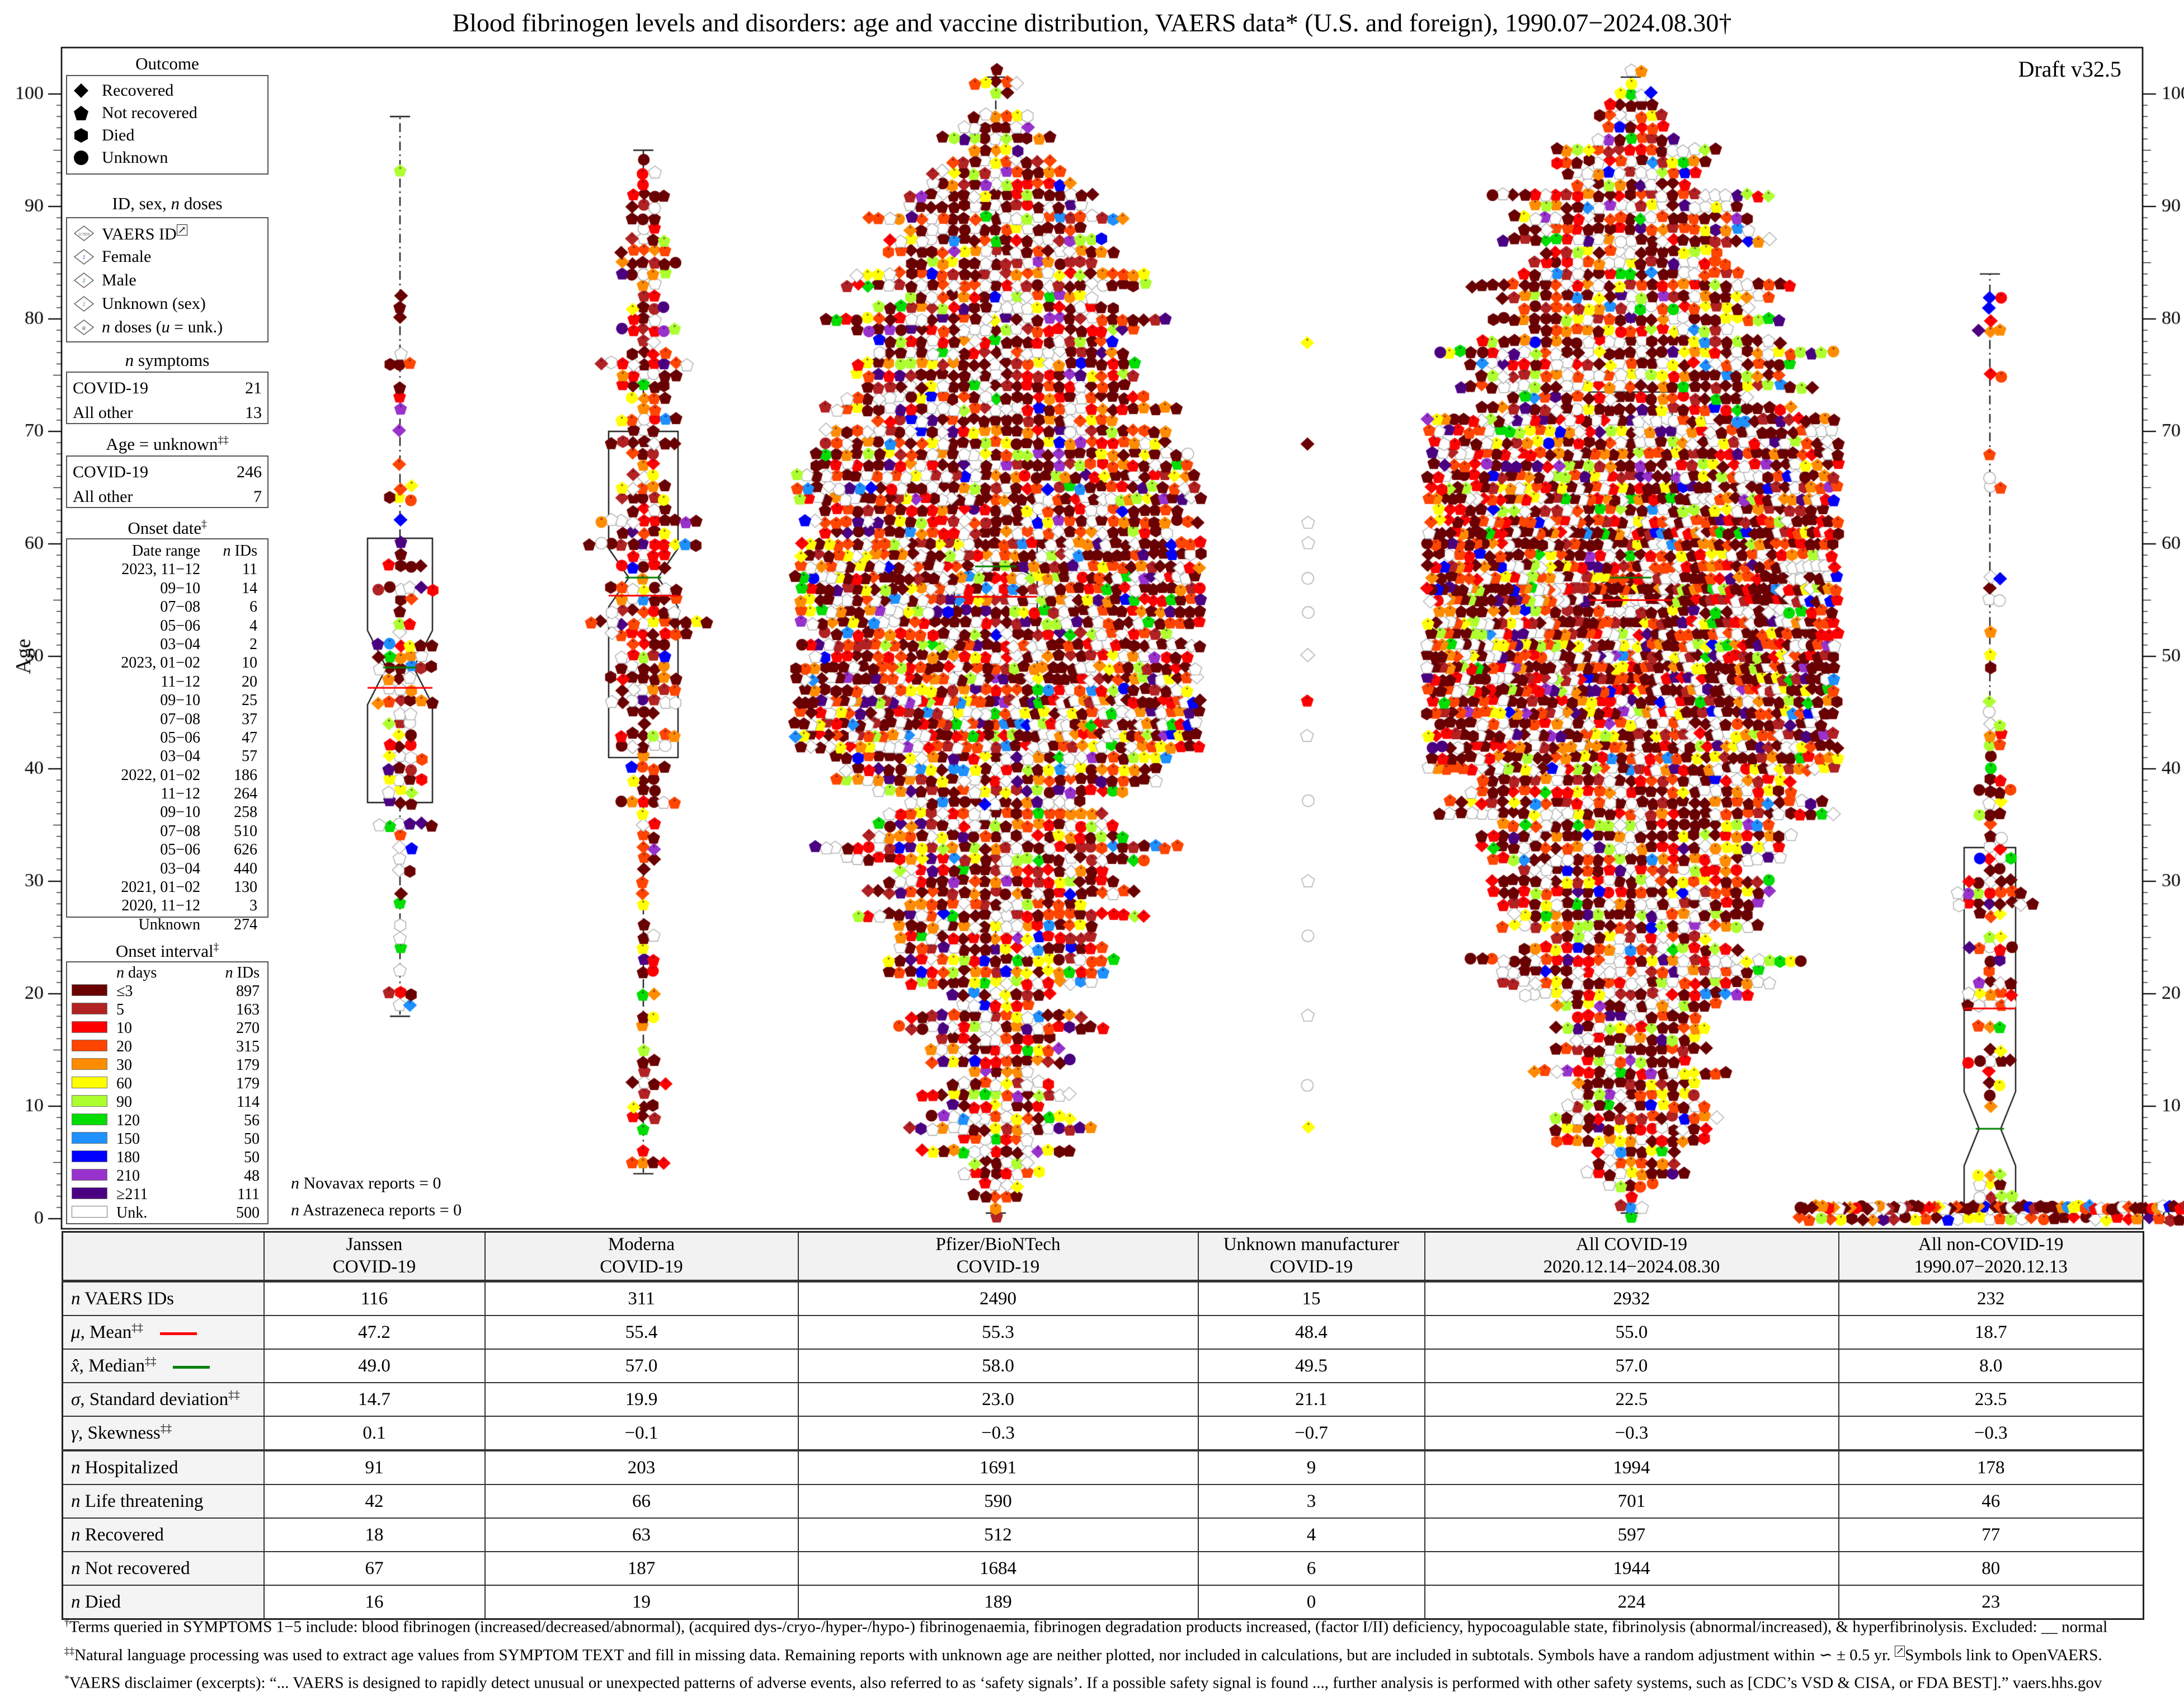  Describe the element at coordinates (208, 701) in the screenshot. I see `onset-date-row: 09−10 25` at that location.